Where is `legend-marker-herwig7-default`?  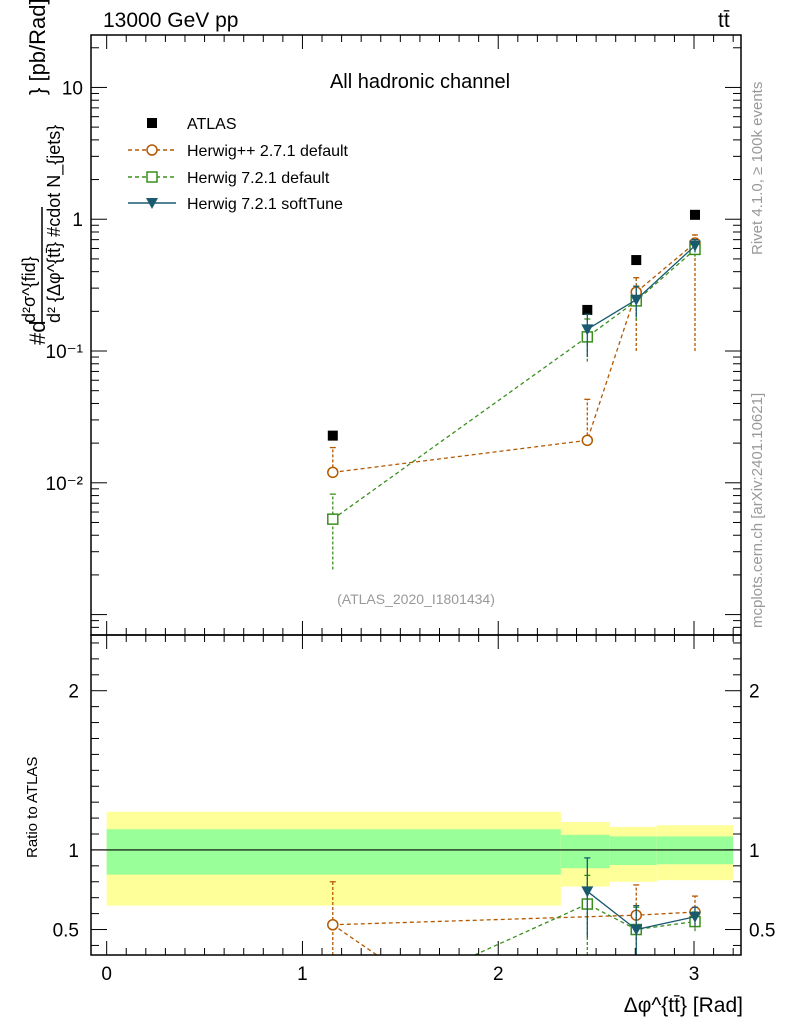
legend-marker-herwig7-default is located at coordinates (152, 177).